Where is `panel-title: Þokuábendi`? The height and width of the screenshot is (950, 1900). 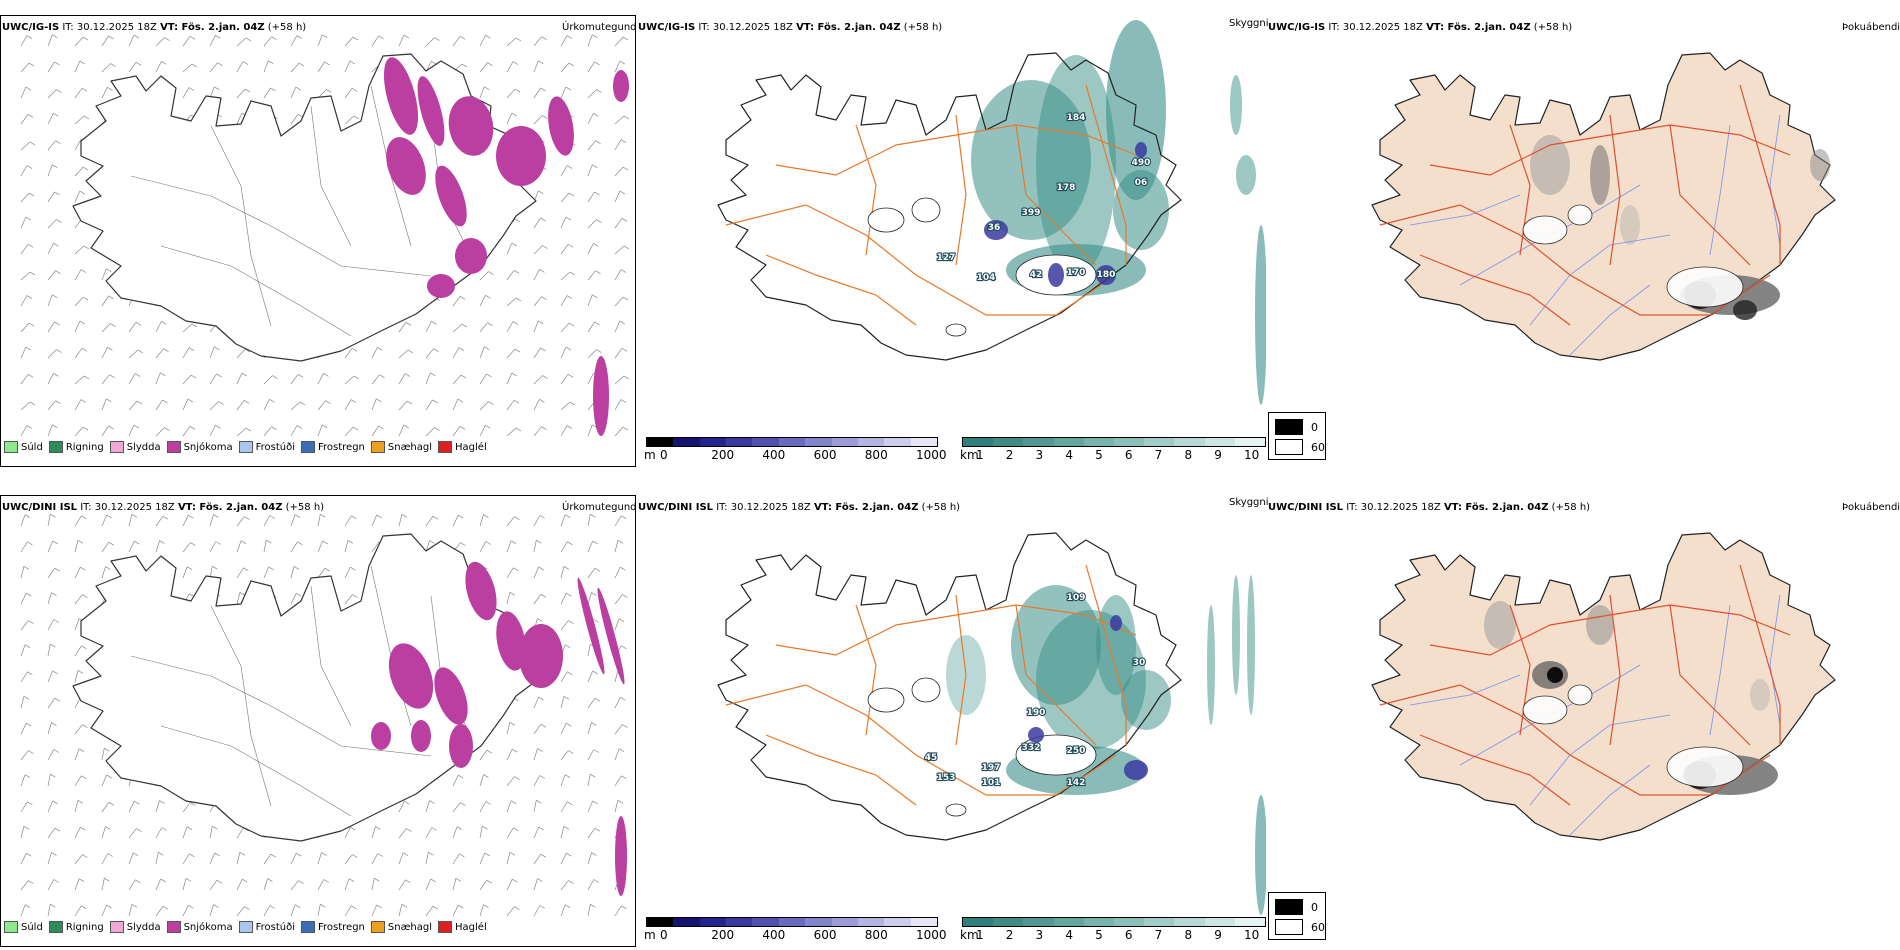 panel-title: Þokuábendi is located at coordinates (1871, 507).